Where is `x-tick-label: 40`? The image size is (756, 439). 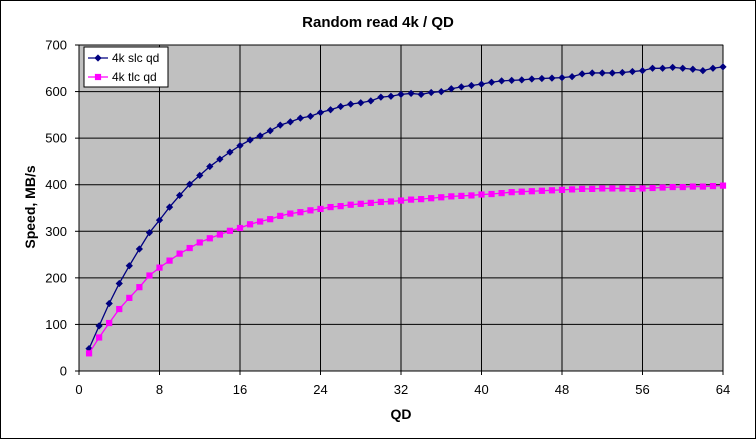 x-tick-label: 40 is located at coordinates (481, 389).